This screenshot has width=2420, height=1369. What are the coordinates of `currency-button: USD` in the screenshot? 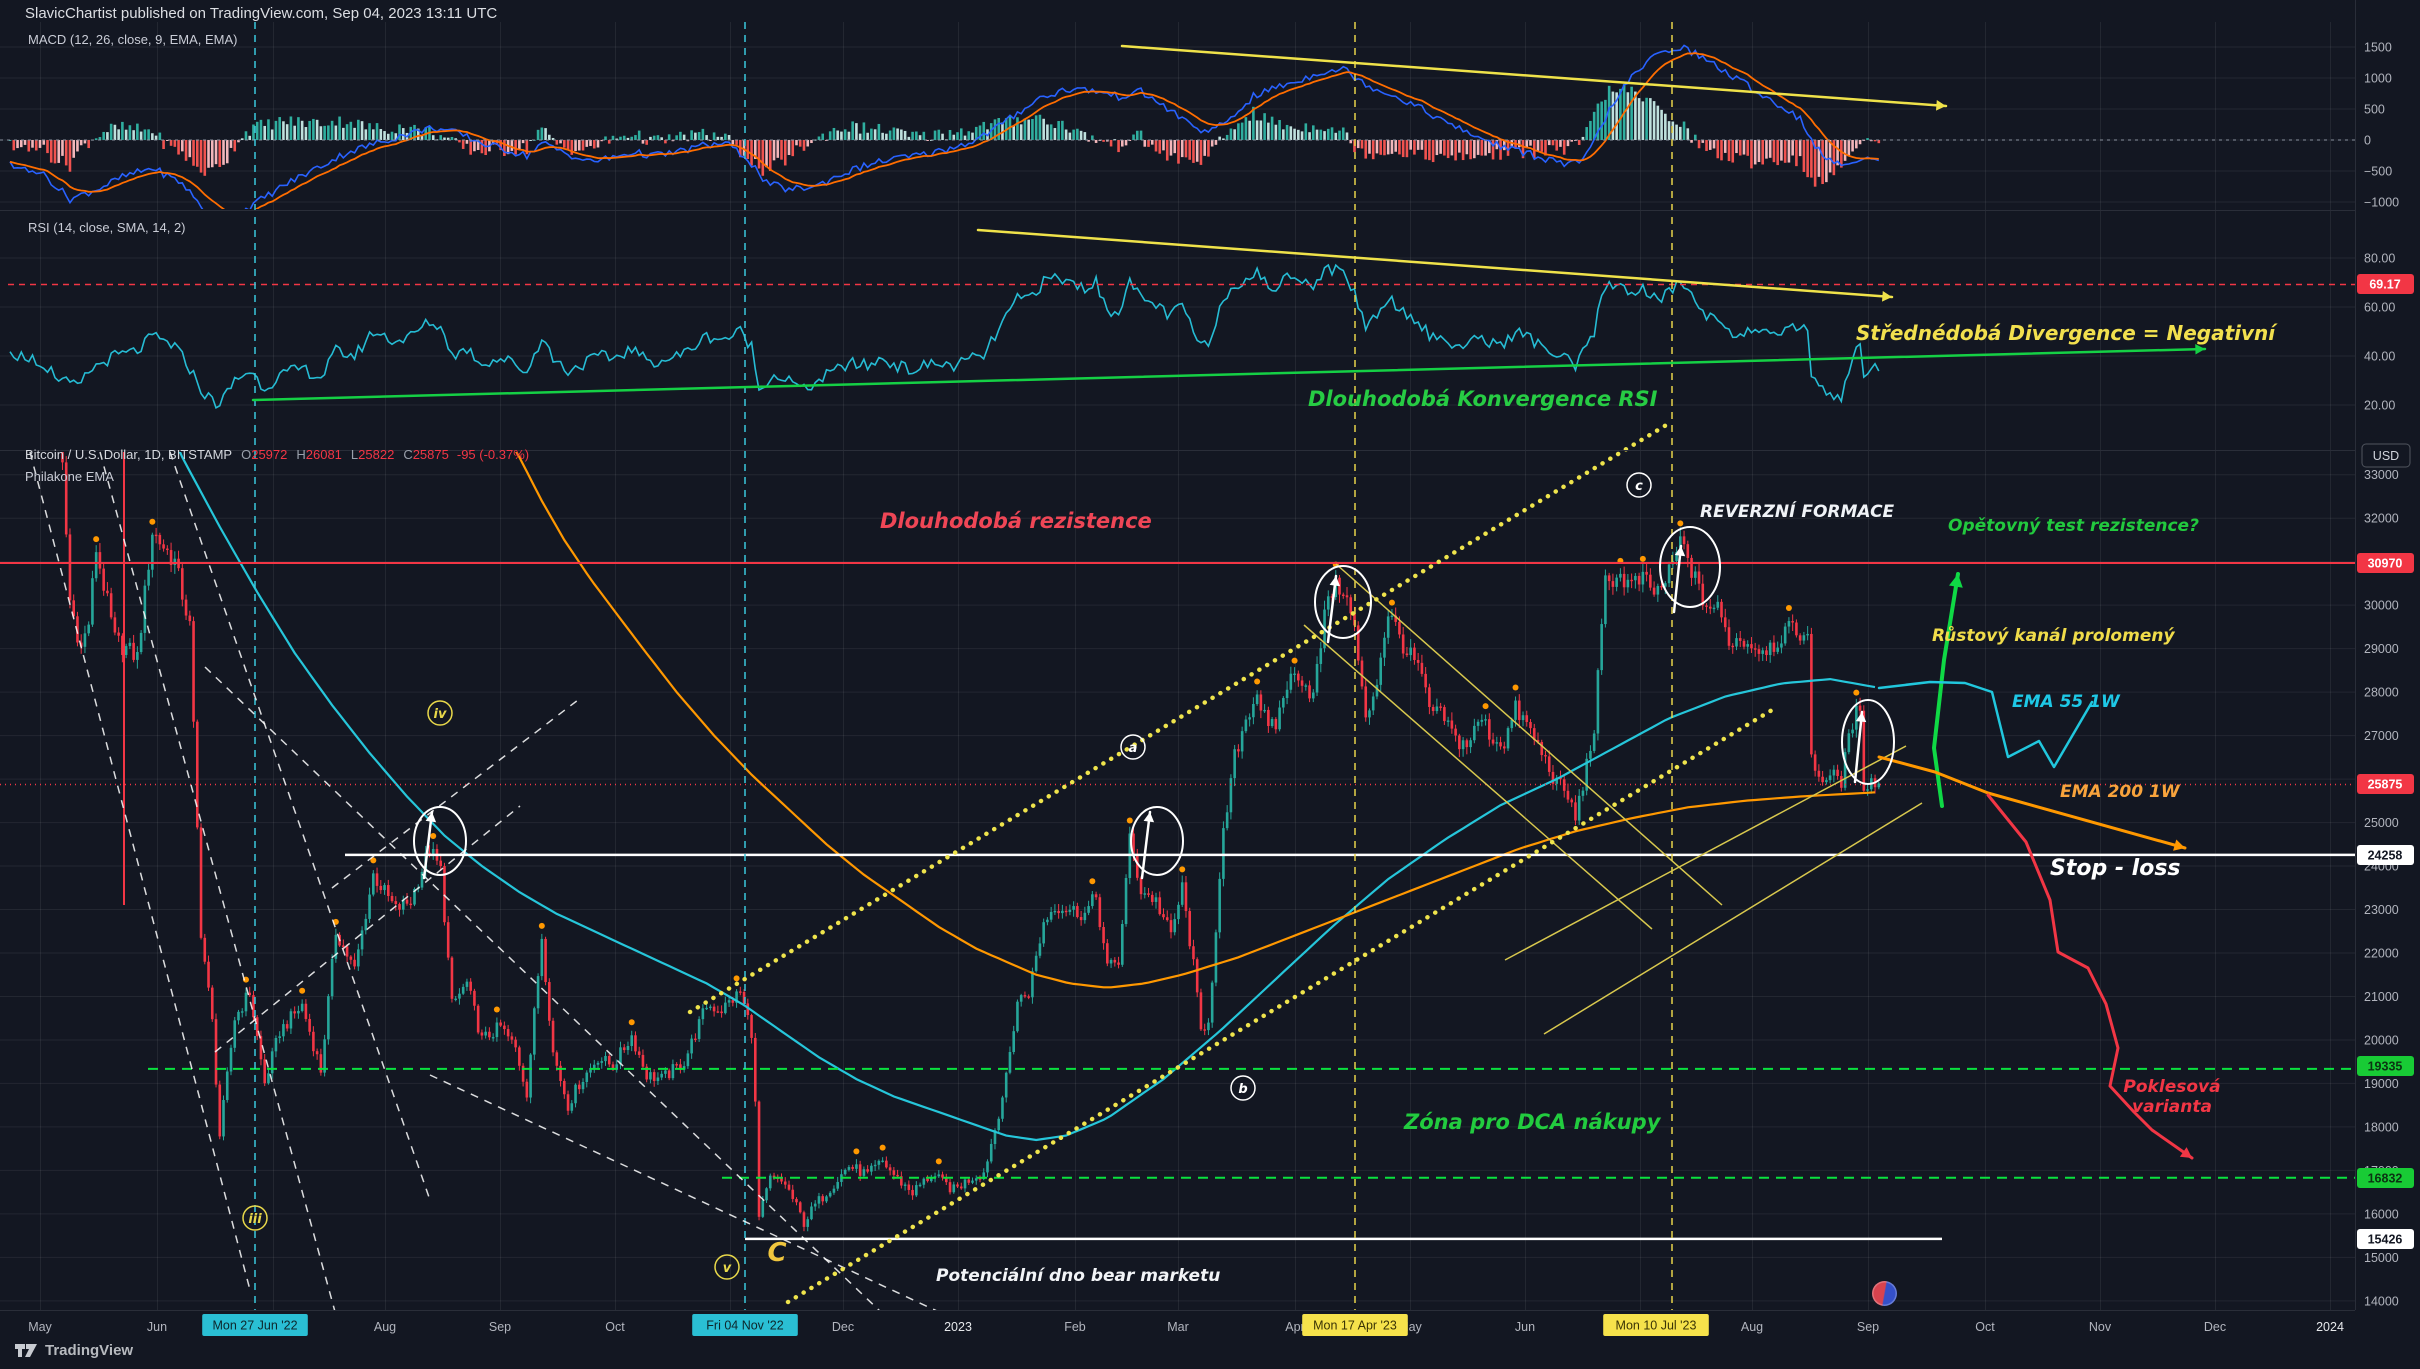 It's located at (2386, 455).